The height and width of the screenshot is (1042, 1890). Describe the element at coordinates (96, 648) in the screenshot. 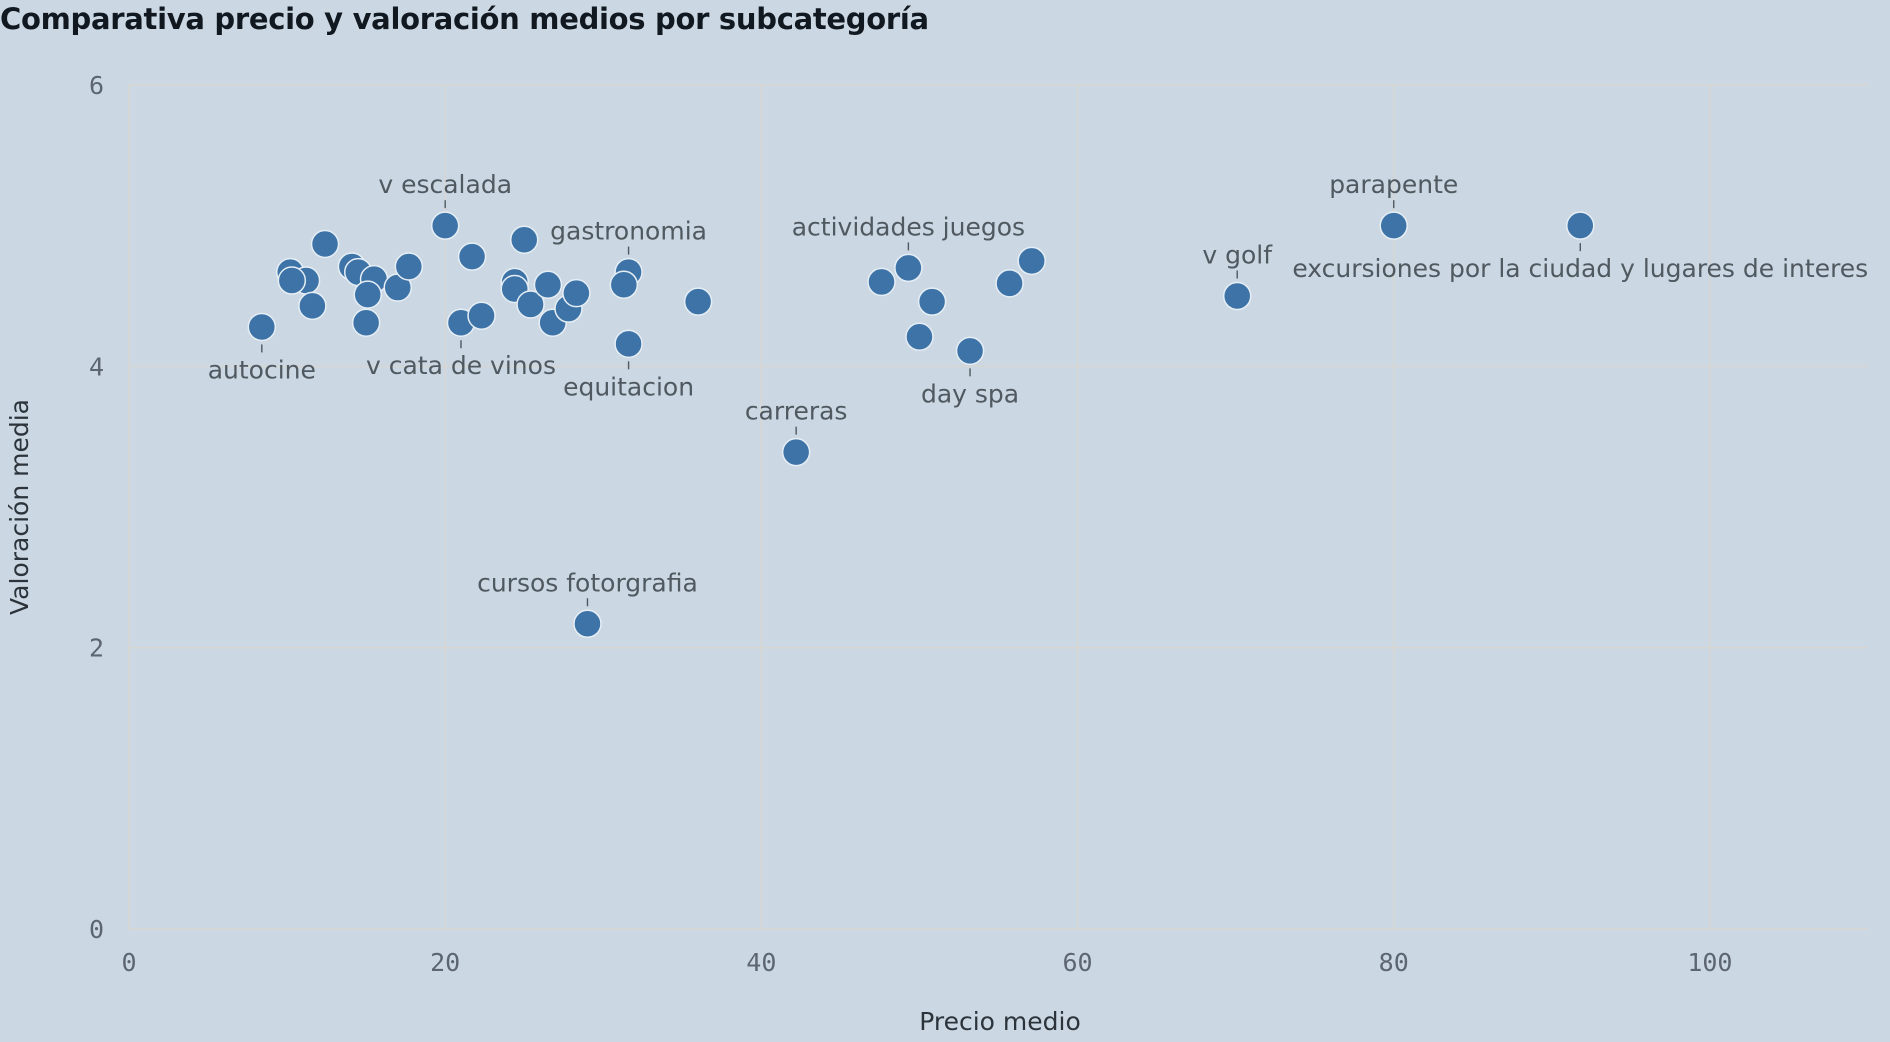

I see `y-tick-label: 2` at that location.